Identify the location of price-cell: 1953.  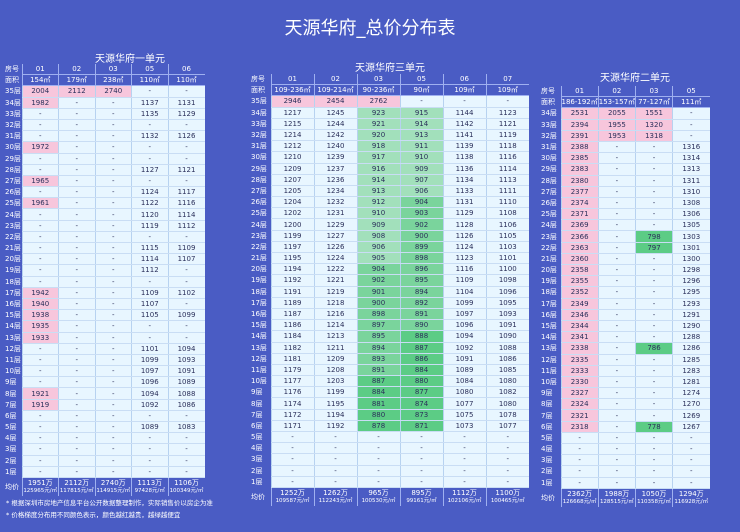
(616, 136).